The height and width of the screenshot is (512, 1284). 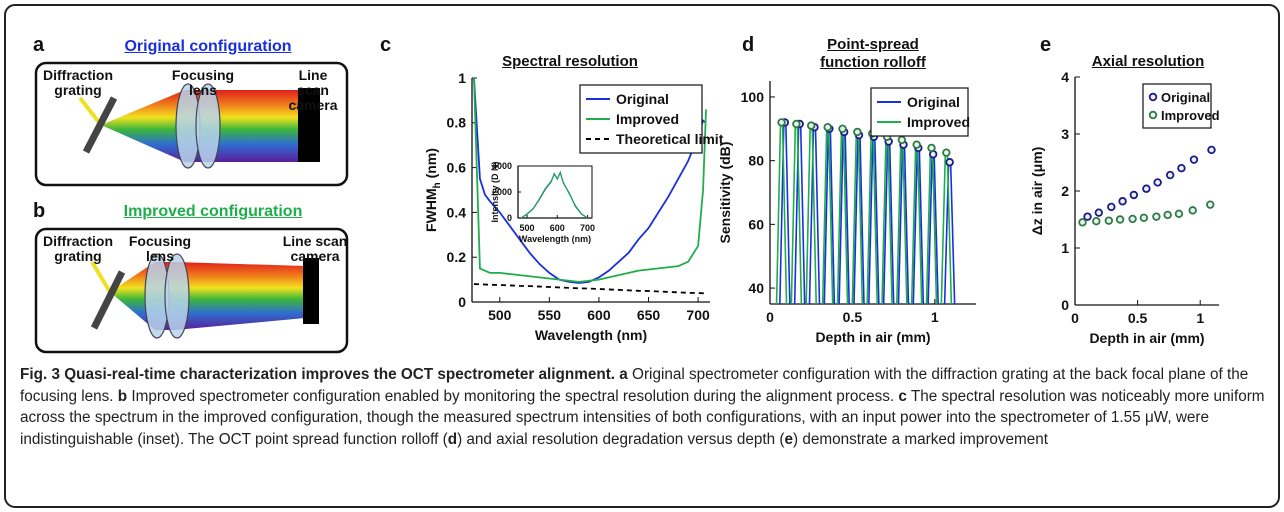 I want to click on y-axis-label: Intensity (D N), so click(x=495, y=191).